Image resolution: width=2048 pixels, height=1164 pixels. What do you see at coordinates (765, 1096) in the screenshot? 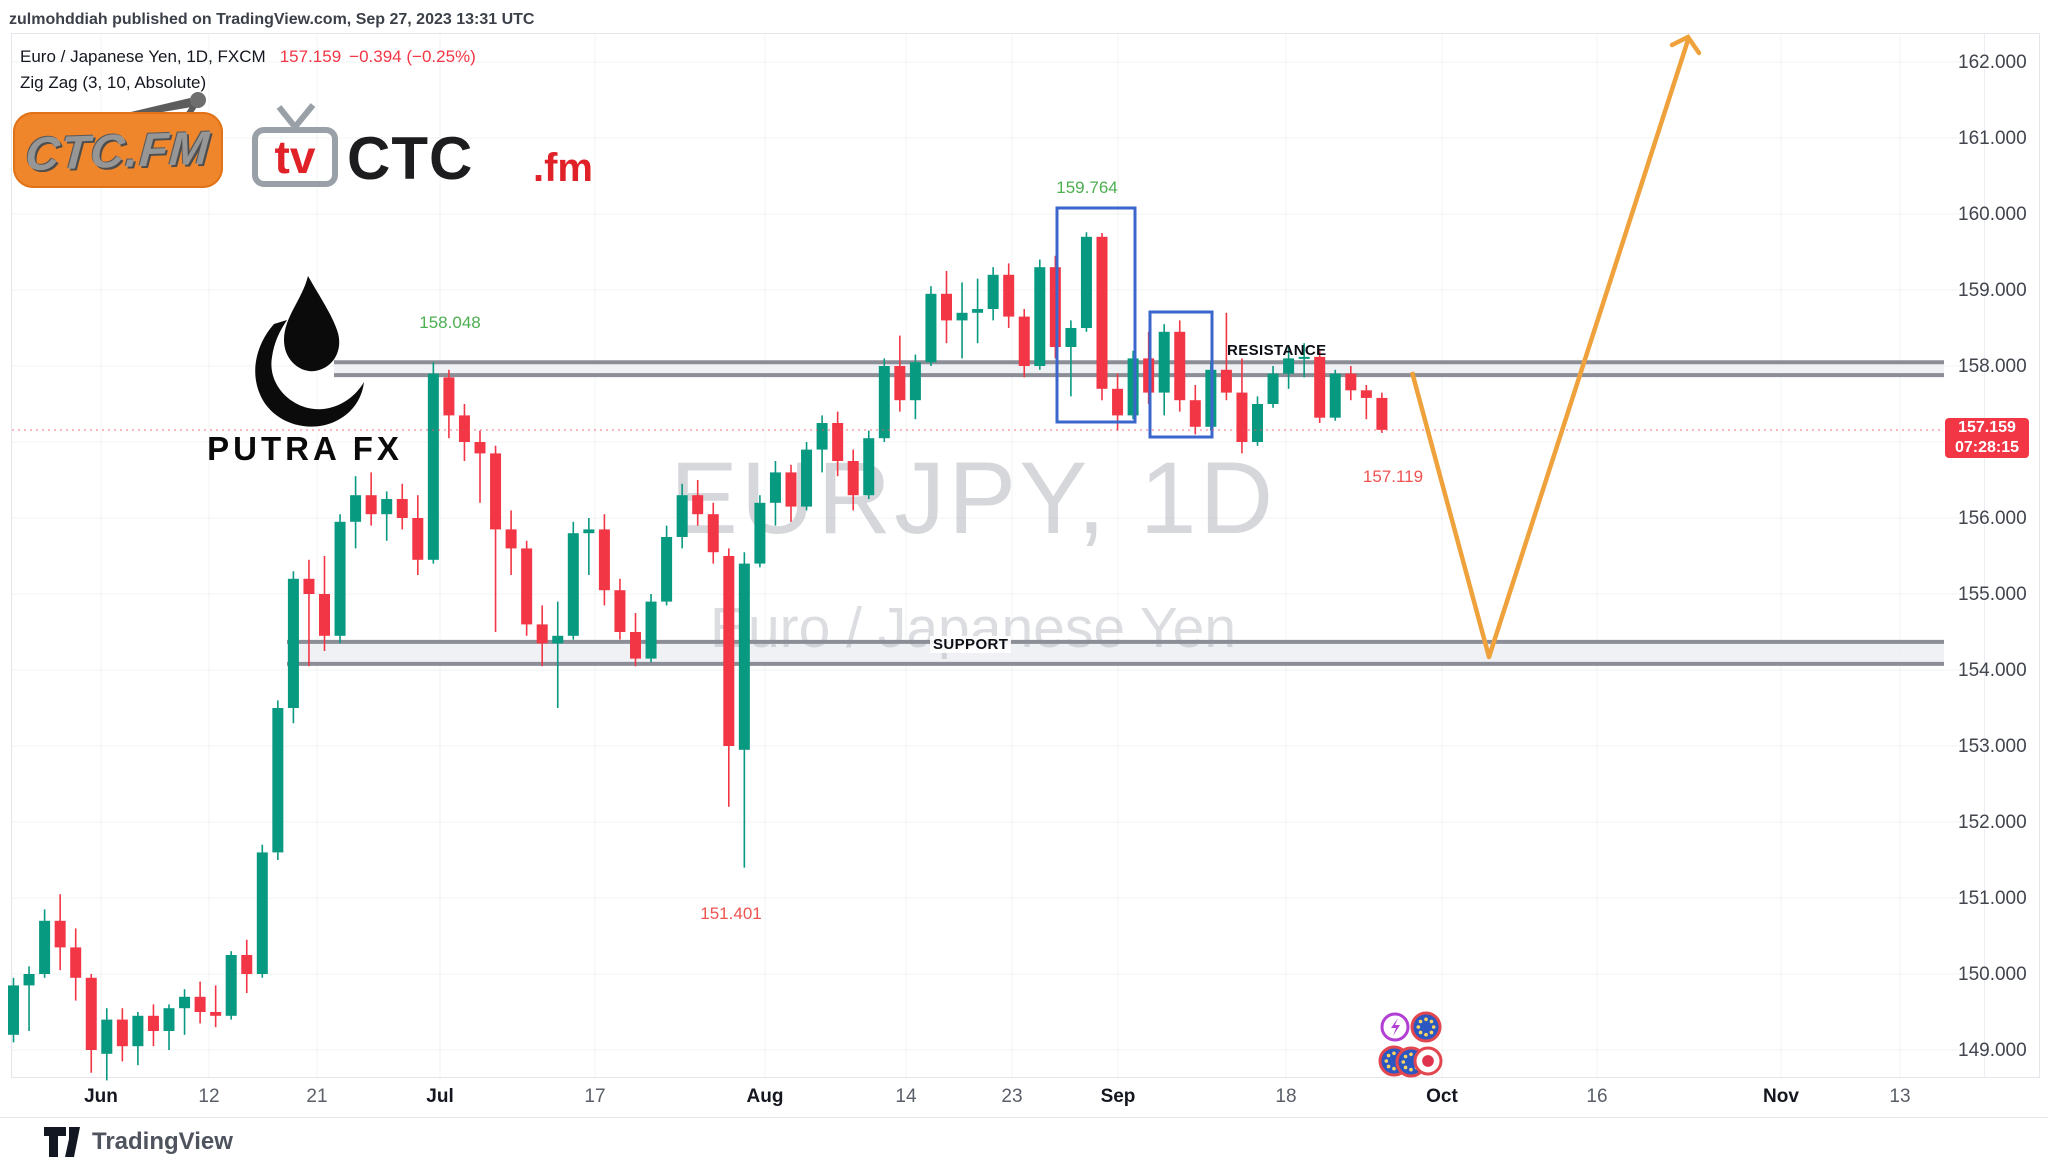
I see `time-axis-label: Aug` at bounding box center [765, 1096].